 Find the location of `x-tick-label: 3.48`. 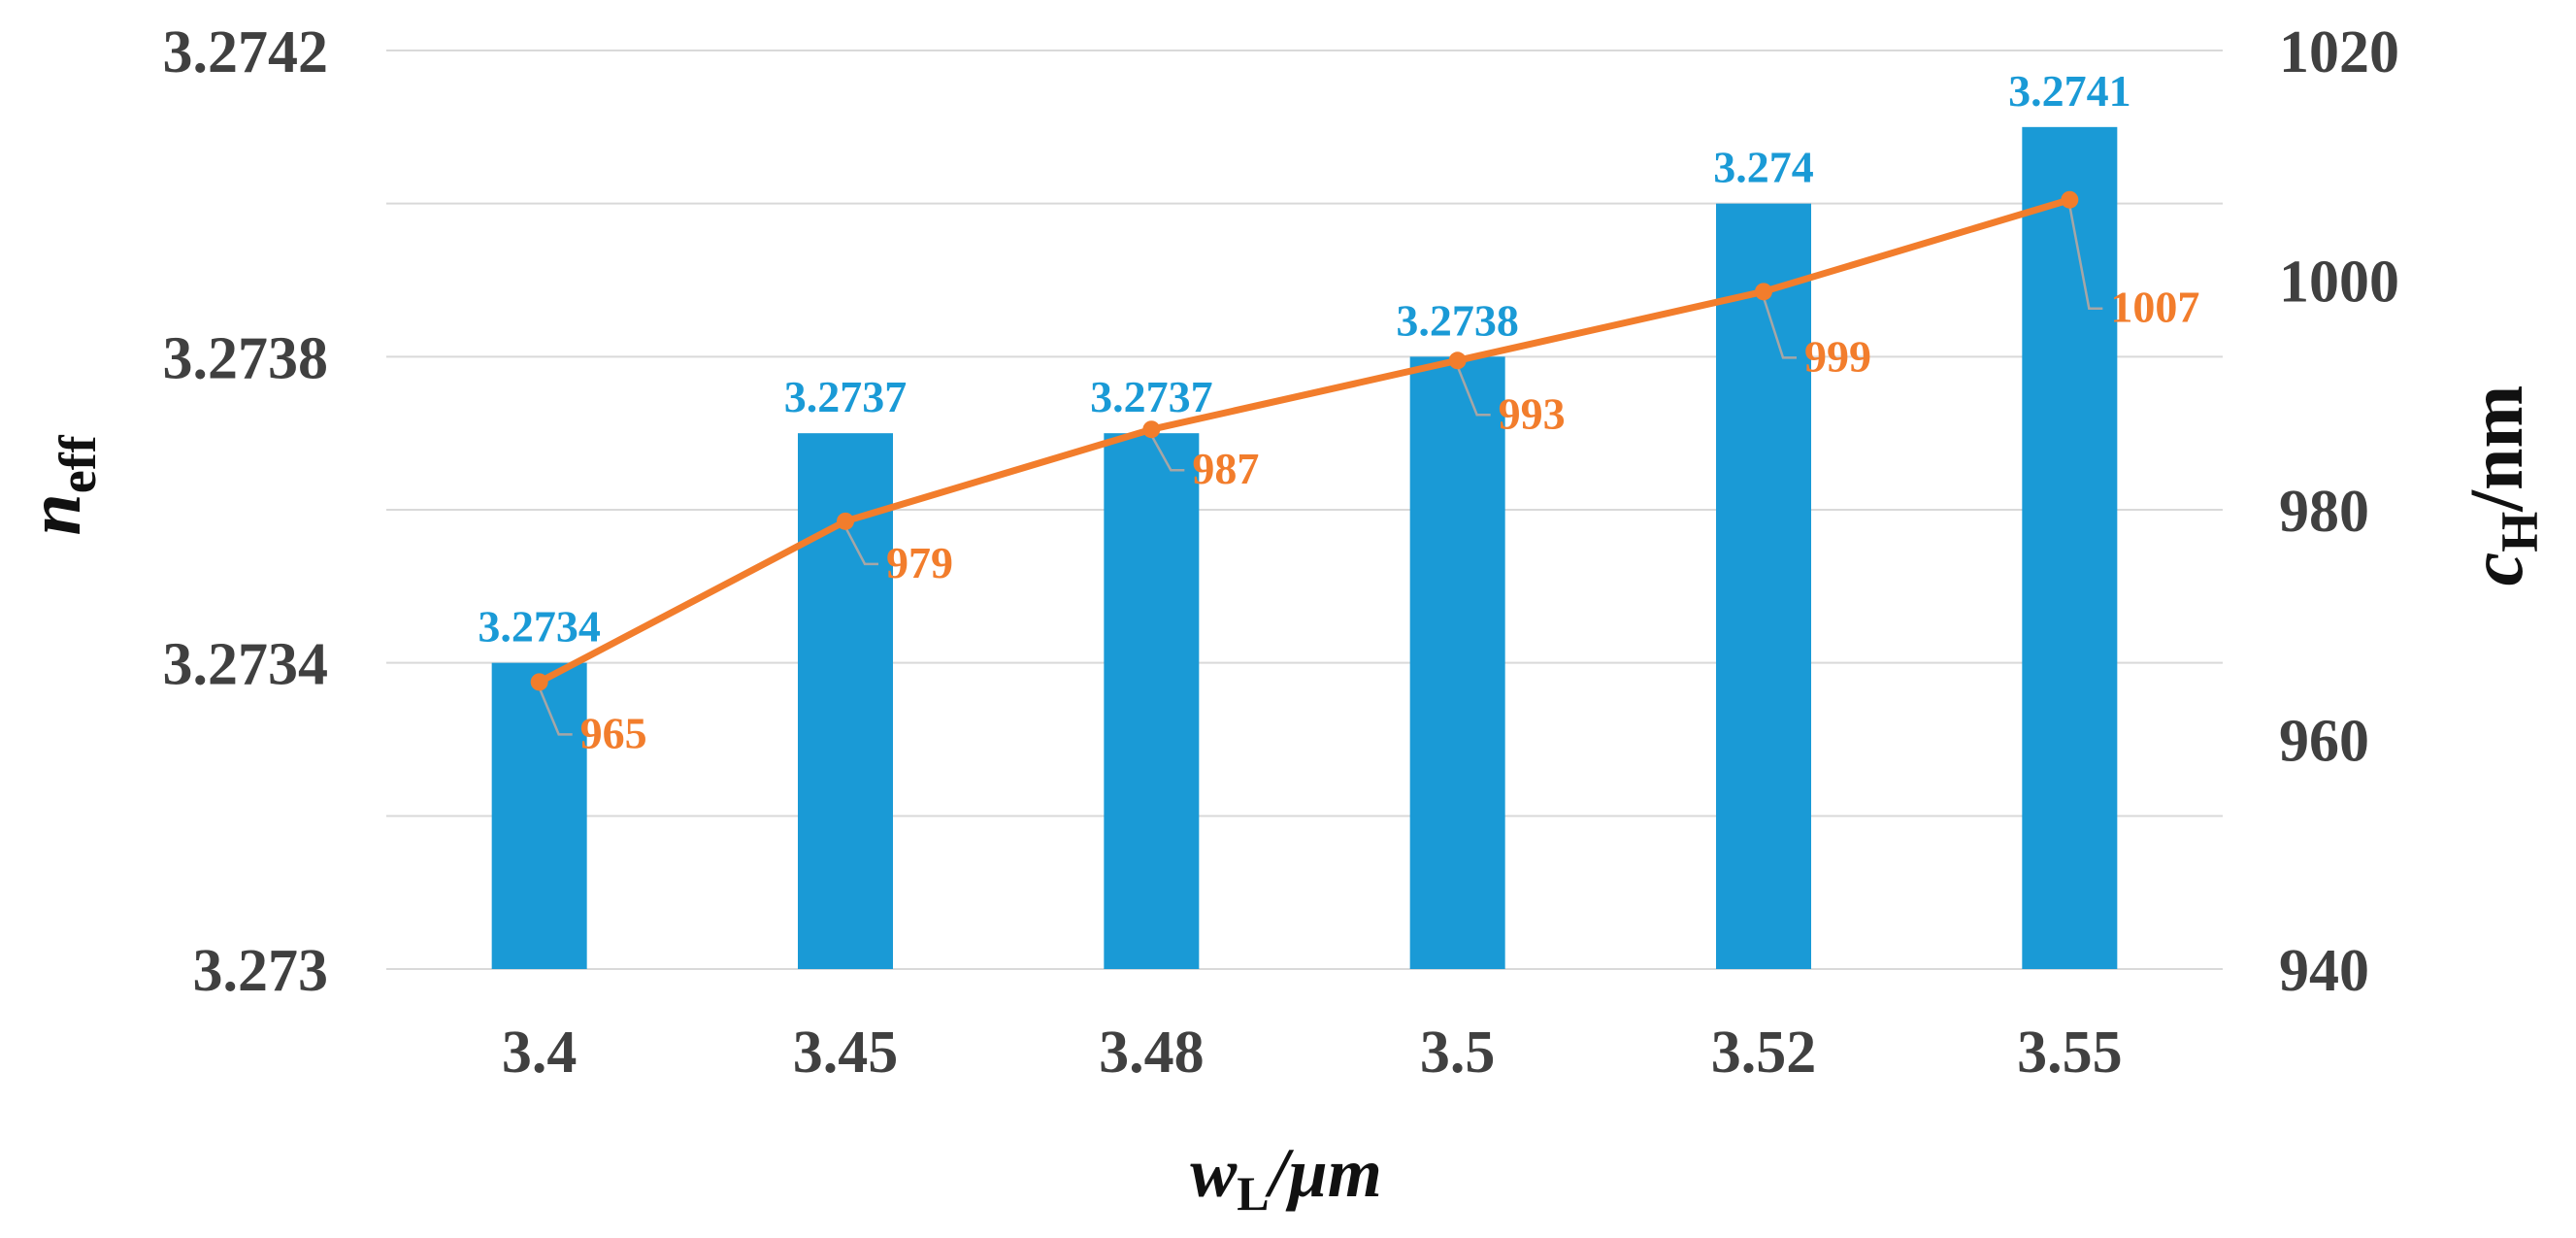

x-tick-label: 3.48 is located at coordinates (1152, 1053).